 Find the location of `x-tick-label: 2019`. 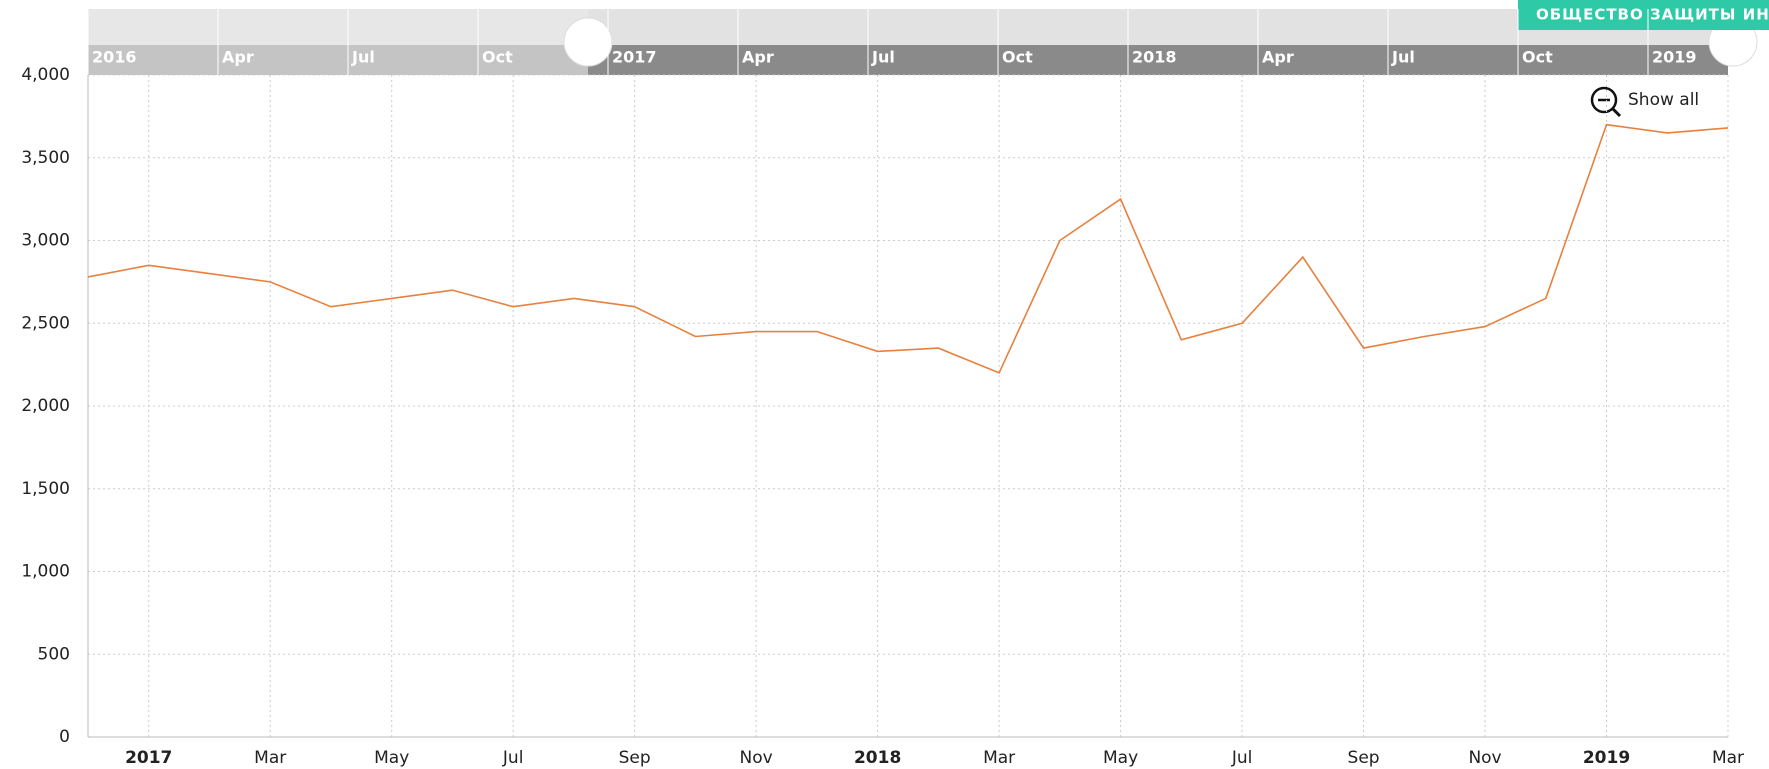

x-tick-label: 2019 is located at coordinates (1606, 758).